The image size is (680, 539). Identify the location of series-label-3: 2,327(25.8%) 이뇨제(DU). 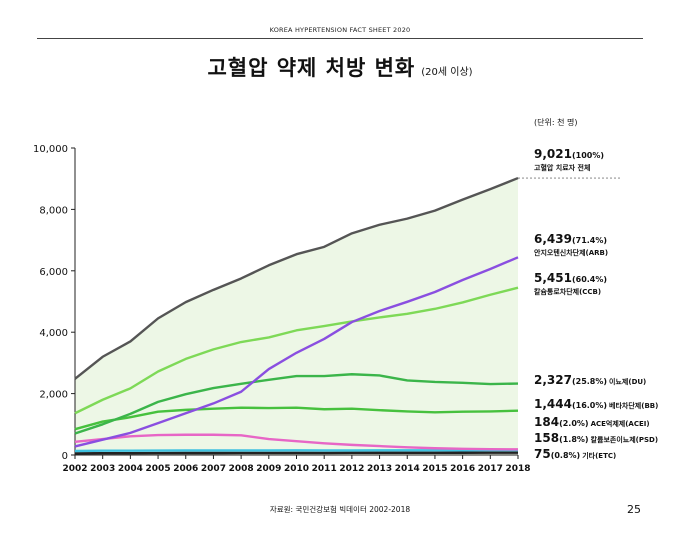
(590, 380).